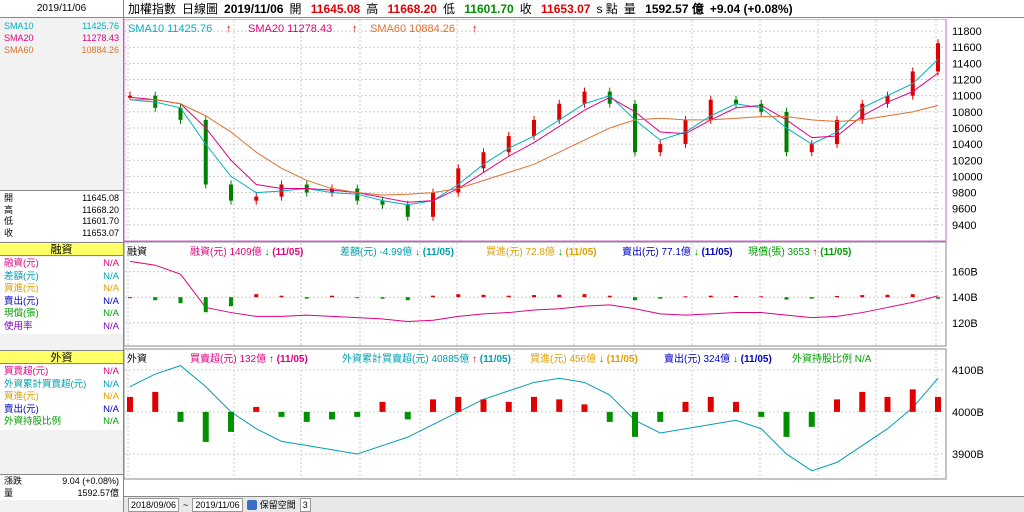  I want to click on legend-item: 買賣超(元) 132億 ↑ (11/05), so click(249, 358).